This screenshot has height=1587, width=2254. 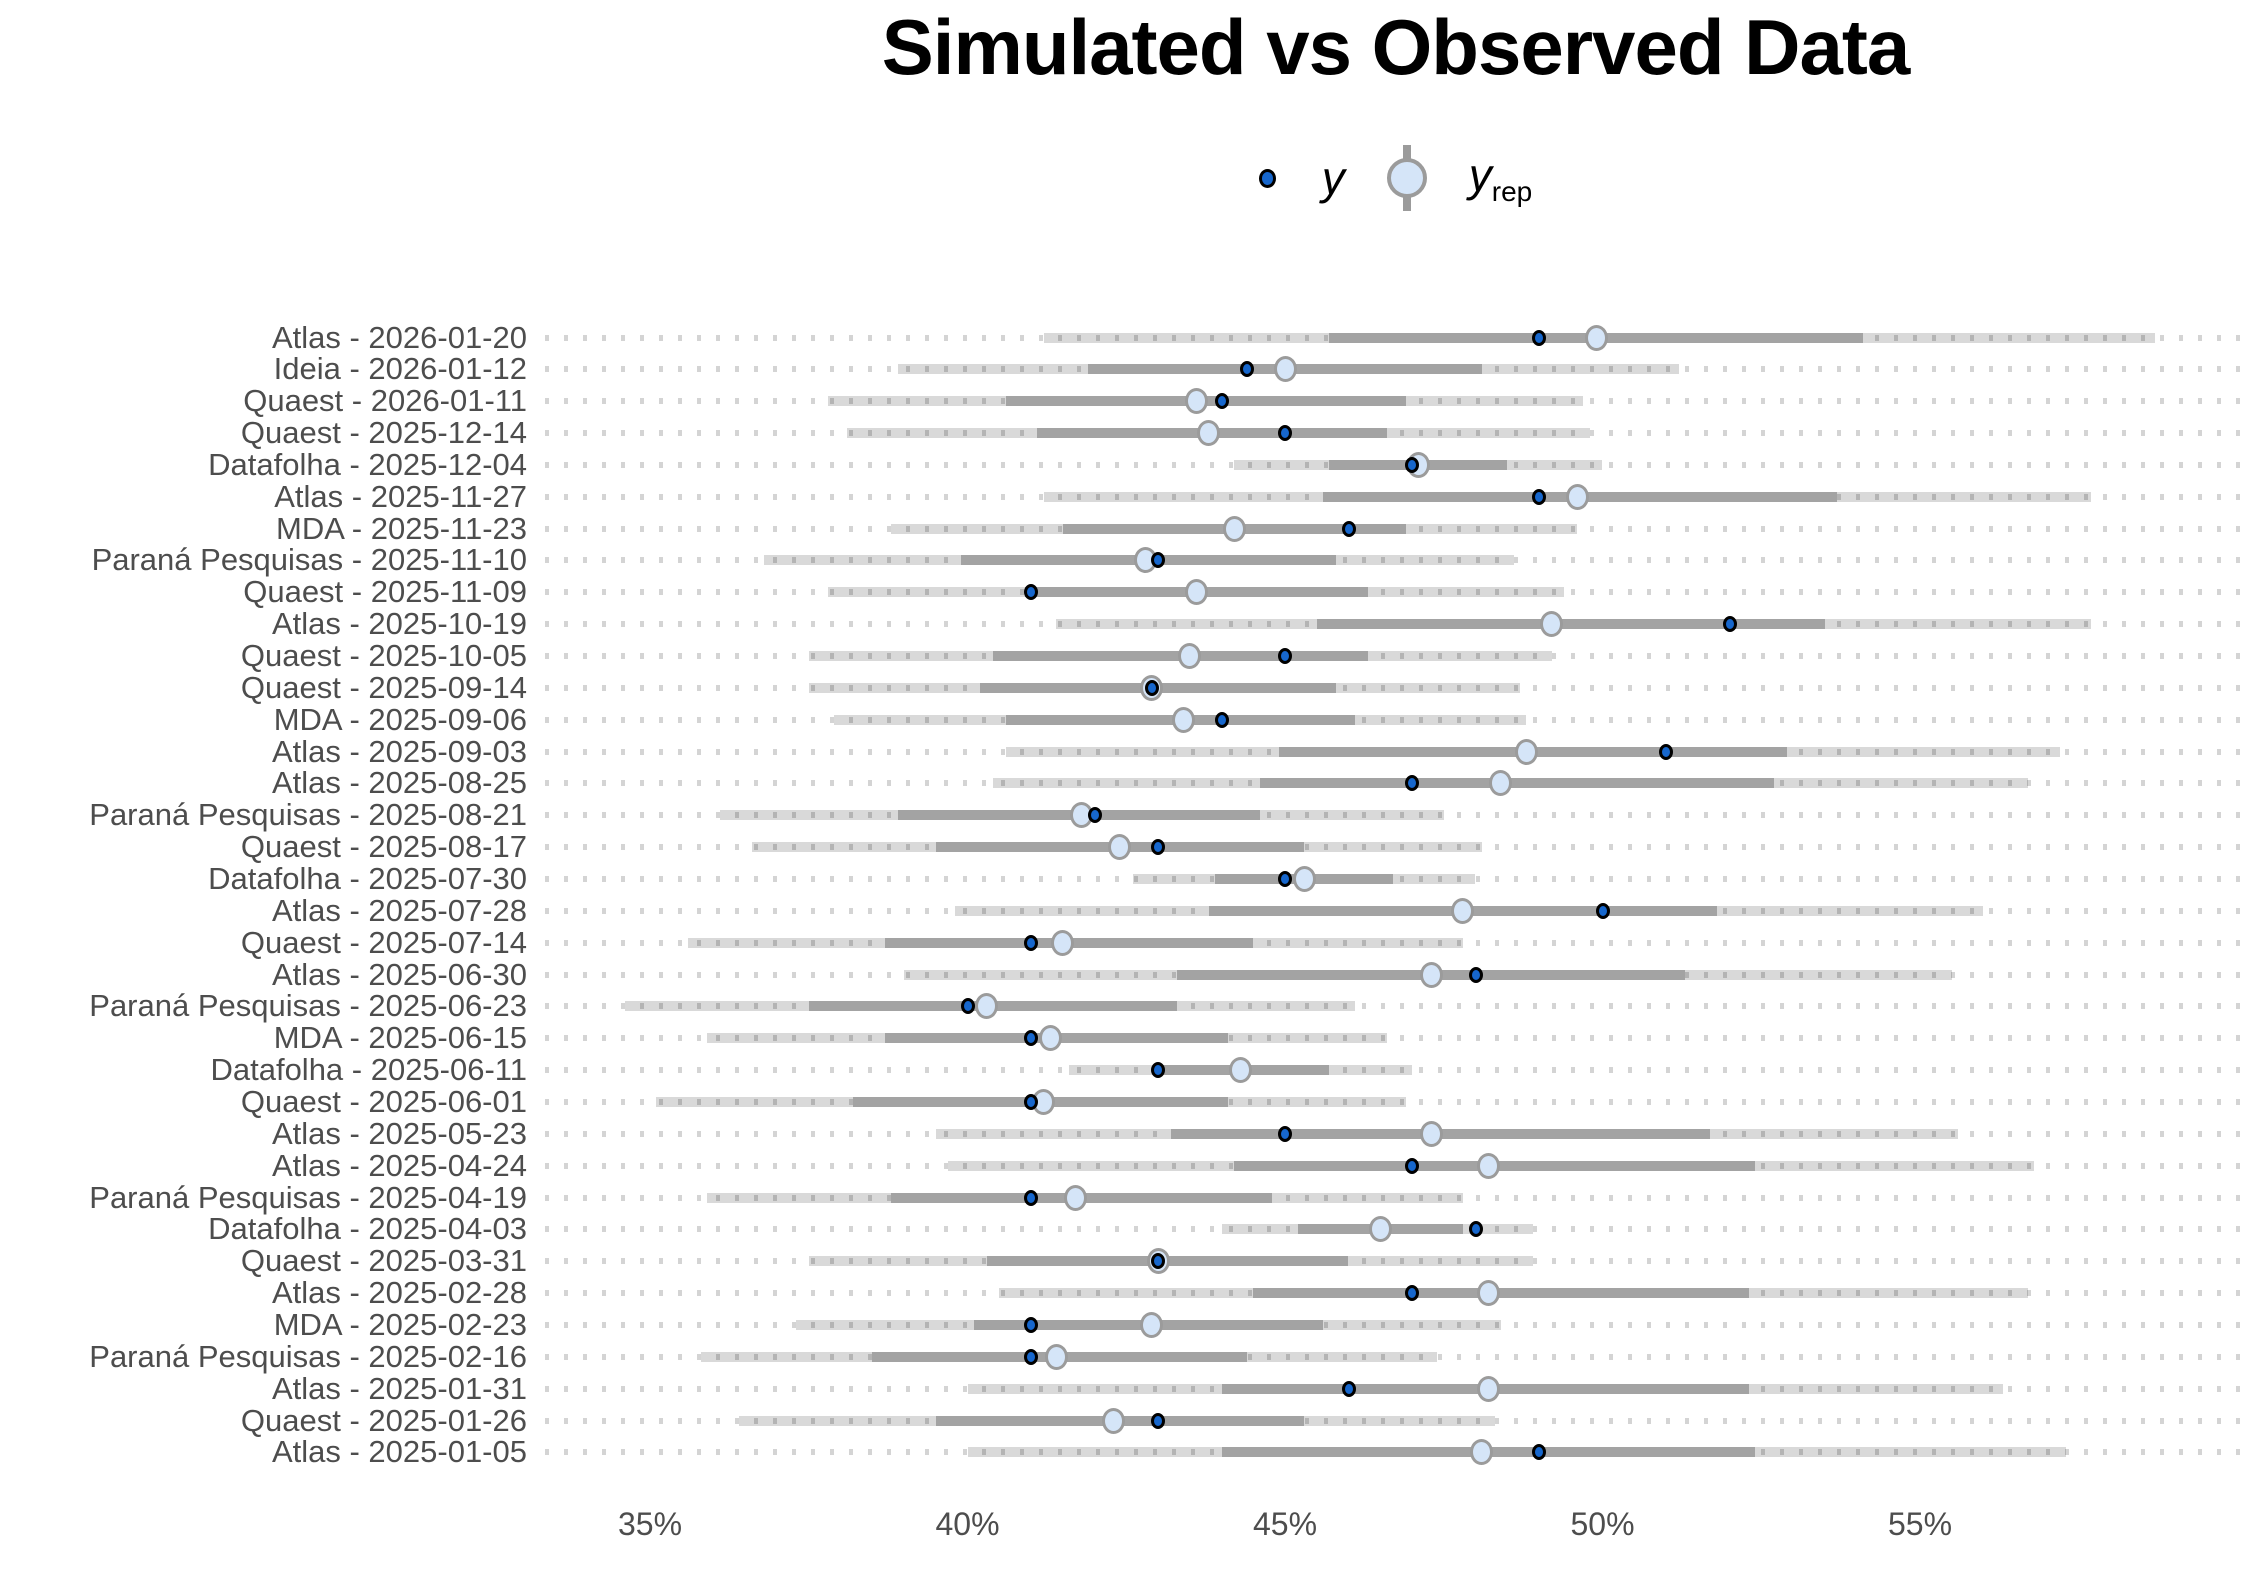 I want to click on interval-row: Atlas - 2025-08-25, so click(x=1127, y=782).